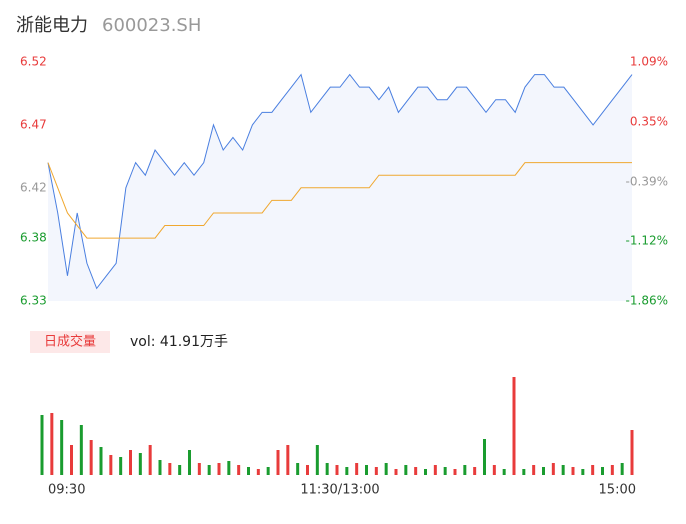 The image size is (686, 524). I want to click on volume-legend: 日成交量, so click(70, 342).